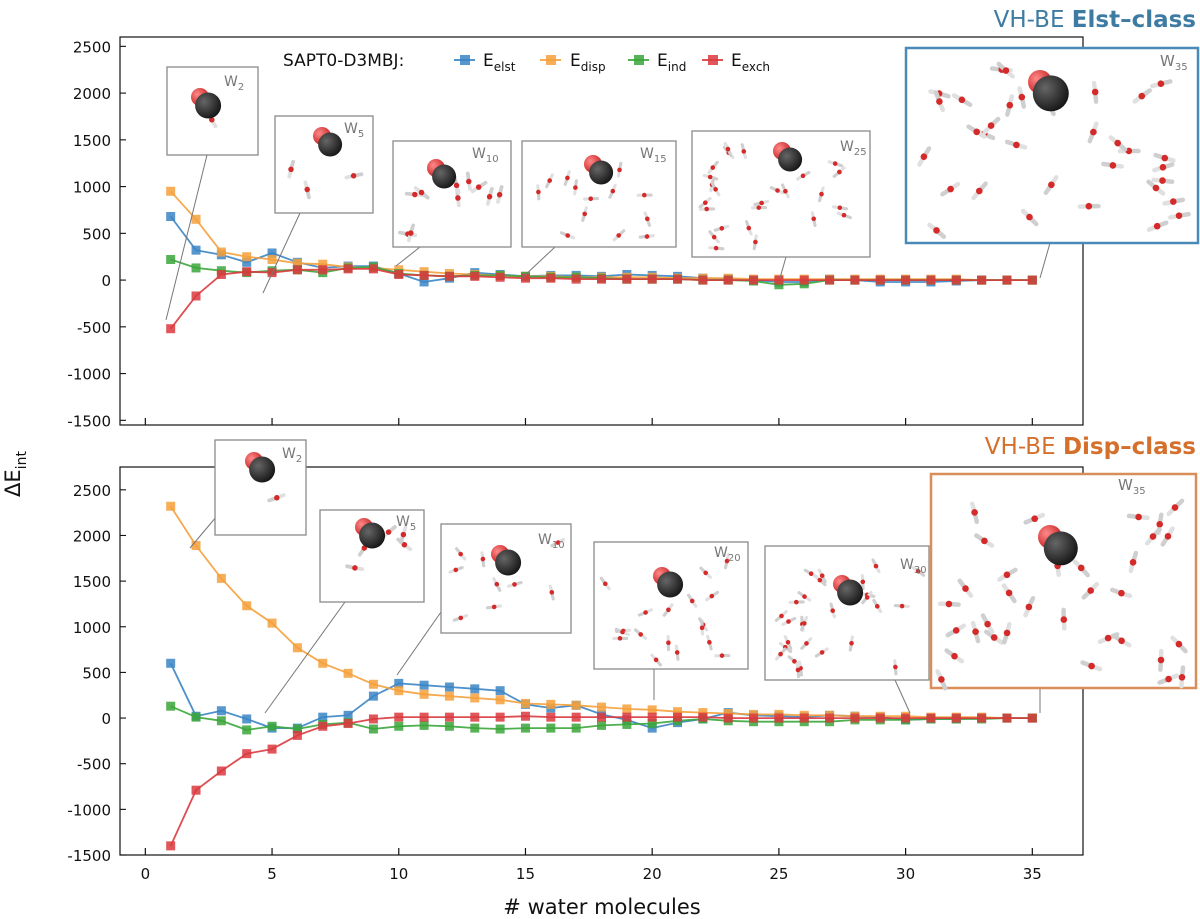 The width and height of the screenshot is (1200, 919). Describe the element at coordinates (231, 82) in the screenshot. I see `top-inset-label-base: W` at that location.